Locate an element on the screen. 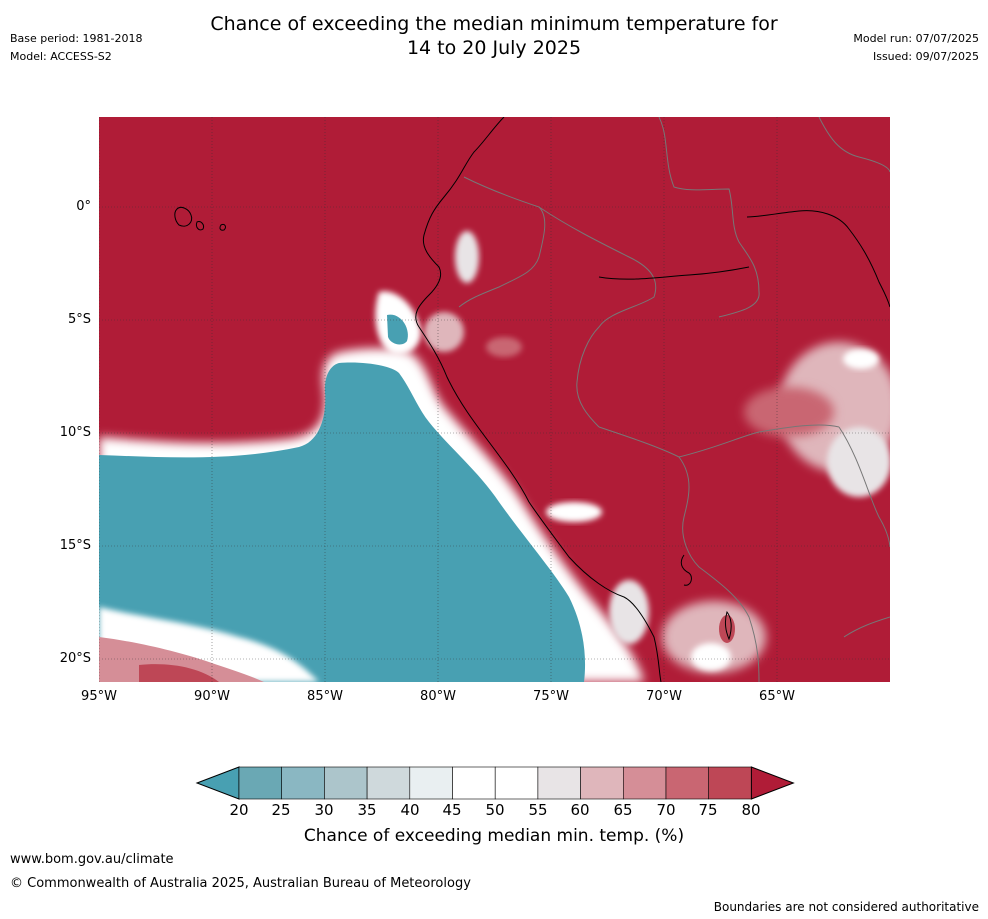 The height and width of the screenshot is (919, 988). lat-label-0: 0° is located at coordinates (83, 206).